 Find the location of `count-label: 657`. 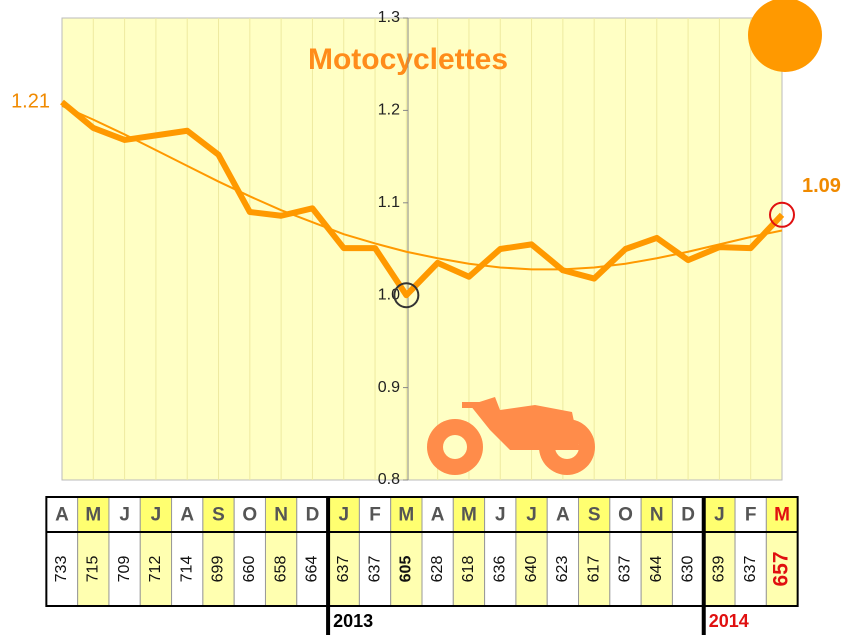

count-label: 657 is located at coordinates (781, 568).